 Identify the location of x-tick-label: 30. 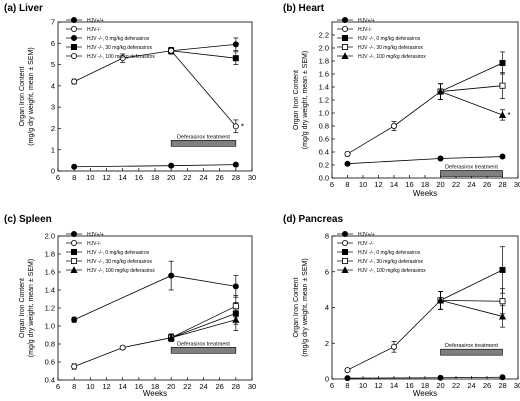
(517, 385).